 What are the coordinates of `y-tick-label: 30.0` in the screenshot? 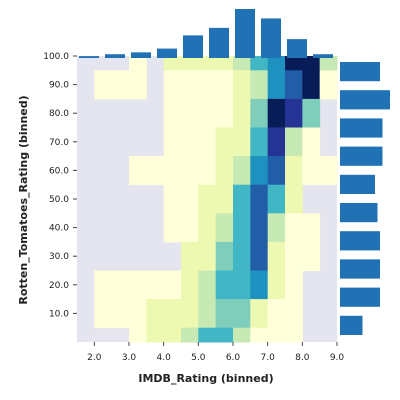 It's located at (59, 257).